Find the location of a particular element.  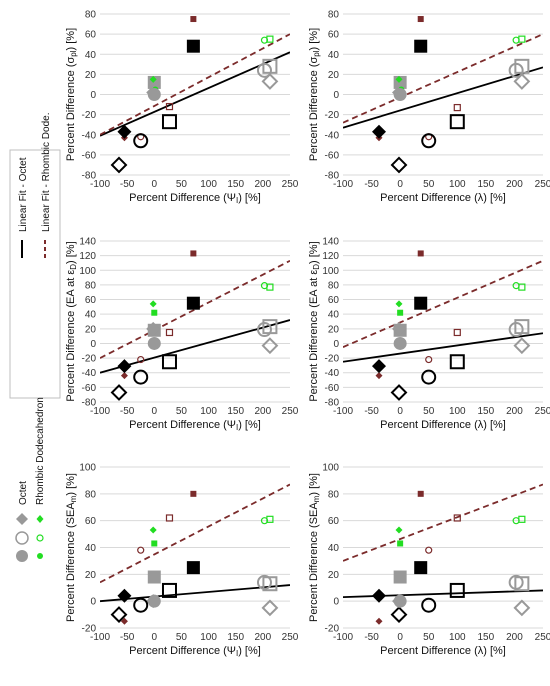

legend-rhombic-diamond is located at coordinates (40, 519).